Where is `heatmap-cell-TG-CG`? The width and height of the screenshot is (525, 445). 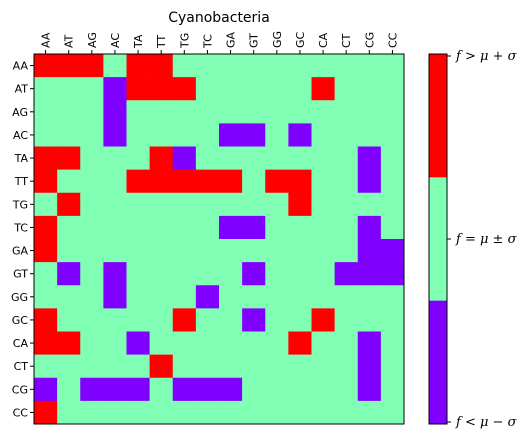
heatmap-cell-TG-CG is located at coordinates (369, 204).